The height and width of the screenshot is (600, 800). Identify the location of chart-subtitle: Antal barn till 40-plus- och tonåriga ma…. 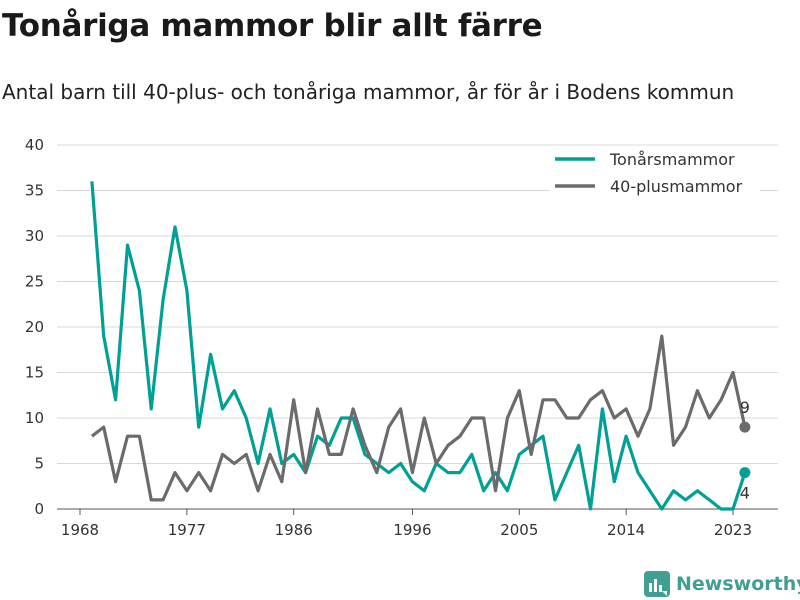
(368, 92).